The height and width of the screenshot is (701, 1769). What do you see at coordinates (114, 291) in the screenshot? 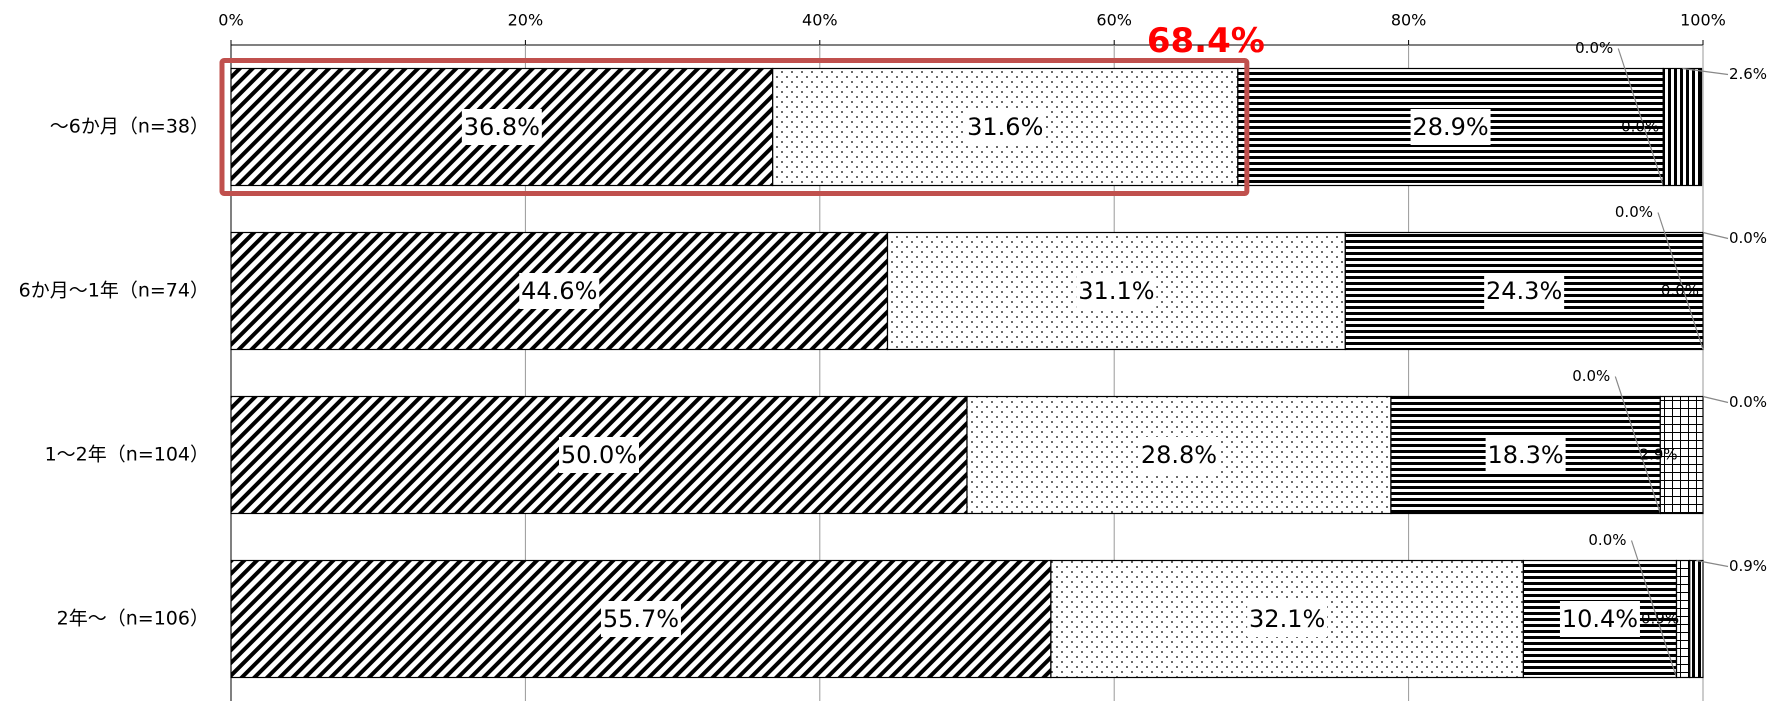
I see `category-label: 6か月～1年（n=74）` at bounding box center [114, 291].